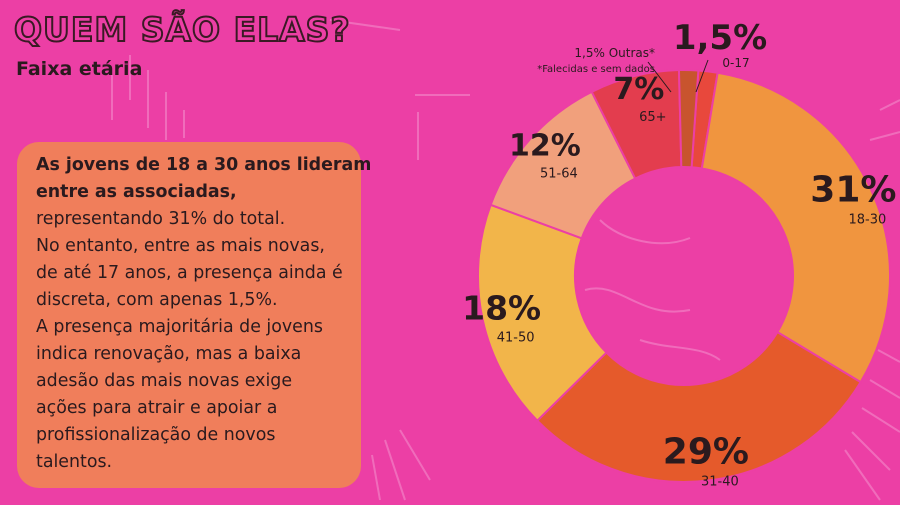 This screenshot has width=900, height=505. I want to click on donut-slice-1-5-outras, so click(688, 119).